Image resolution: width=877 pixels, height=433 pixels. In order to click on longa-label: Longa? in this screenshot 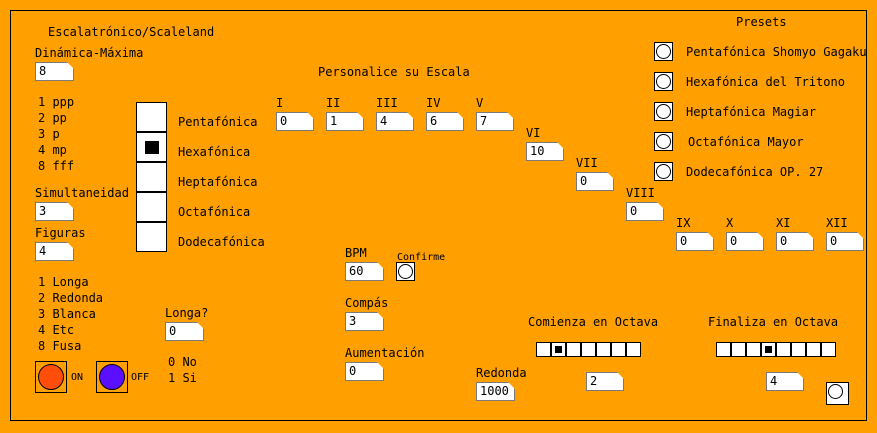, I will do `click(187, 313)`.